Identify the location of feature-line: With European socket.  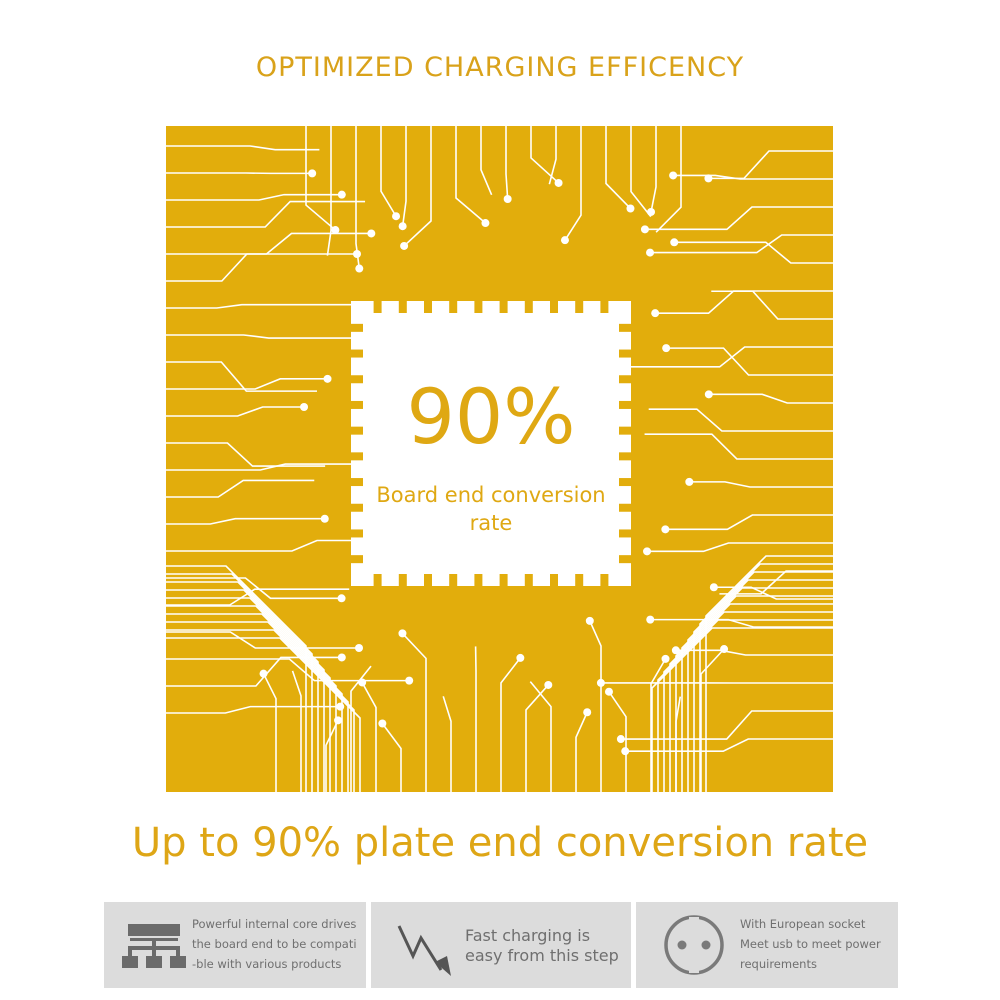
(803, 924).